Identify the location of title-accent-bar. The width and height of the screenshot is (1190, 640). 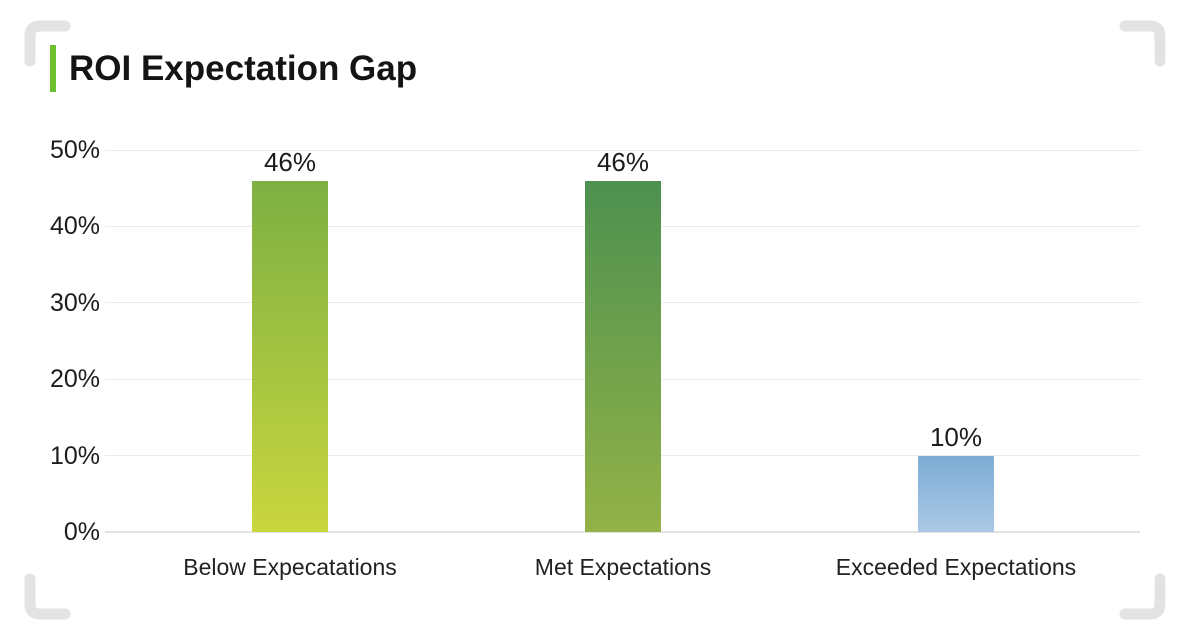
(53, 68).